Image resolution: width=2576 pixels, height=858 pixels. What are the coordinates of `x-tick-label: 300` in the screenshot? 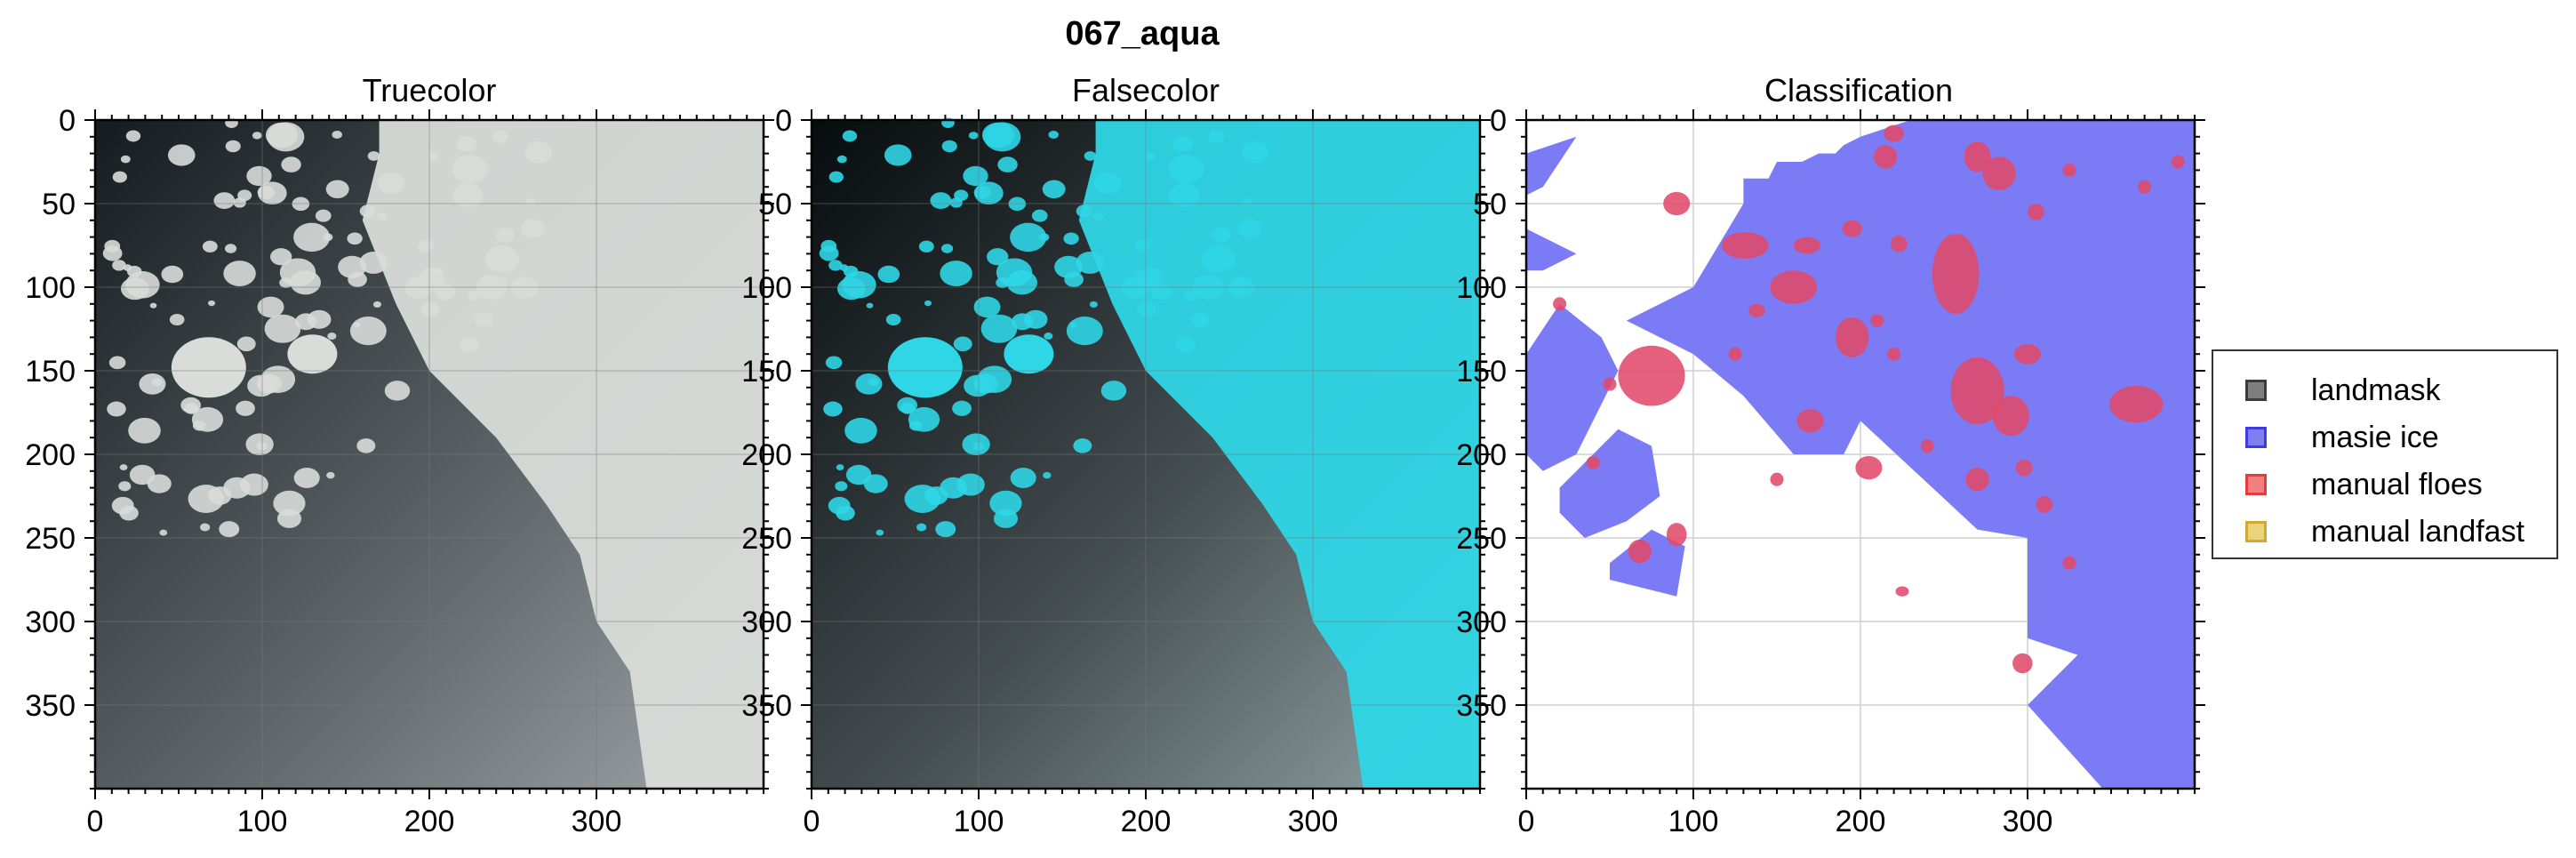 It's located at (1313, 821).